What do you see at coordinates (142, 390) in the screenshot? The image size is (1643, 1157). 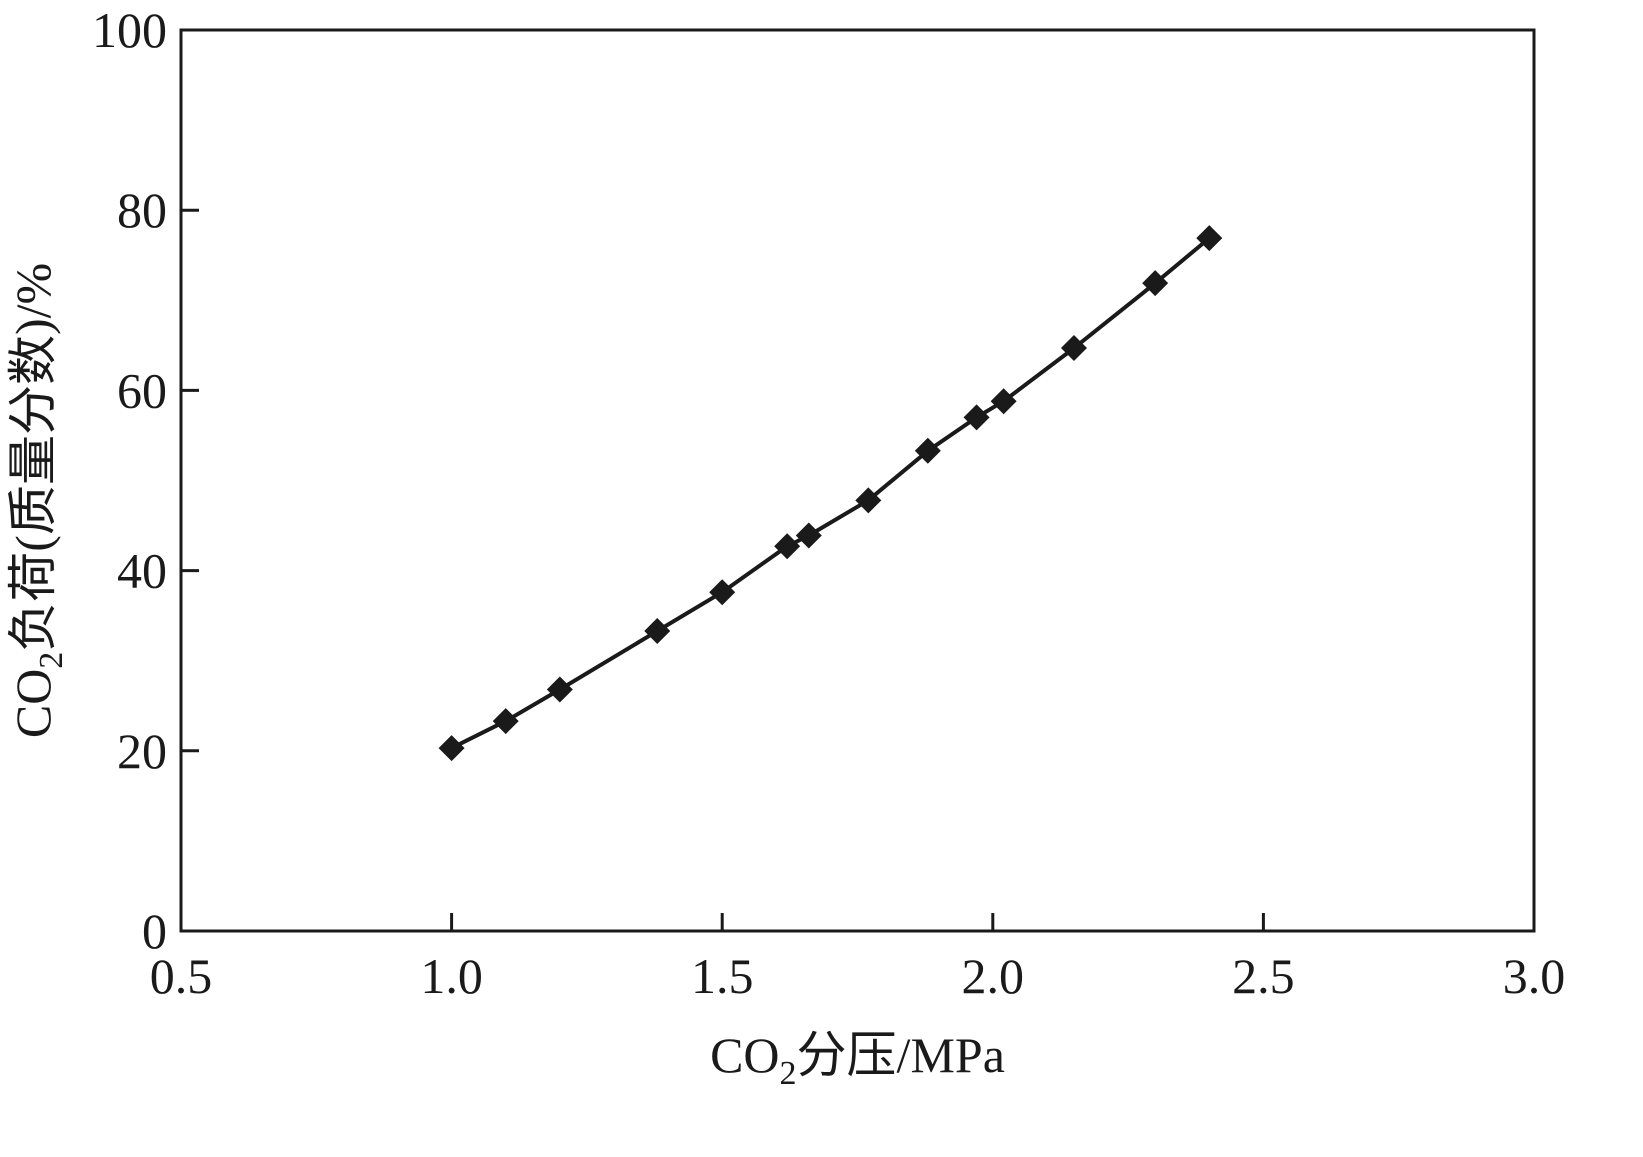 I see `y-tick-label: 60` at bounding box center [142, 390].